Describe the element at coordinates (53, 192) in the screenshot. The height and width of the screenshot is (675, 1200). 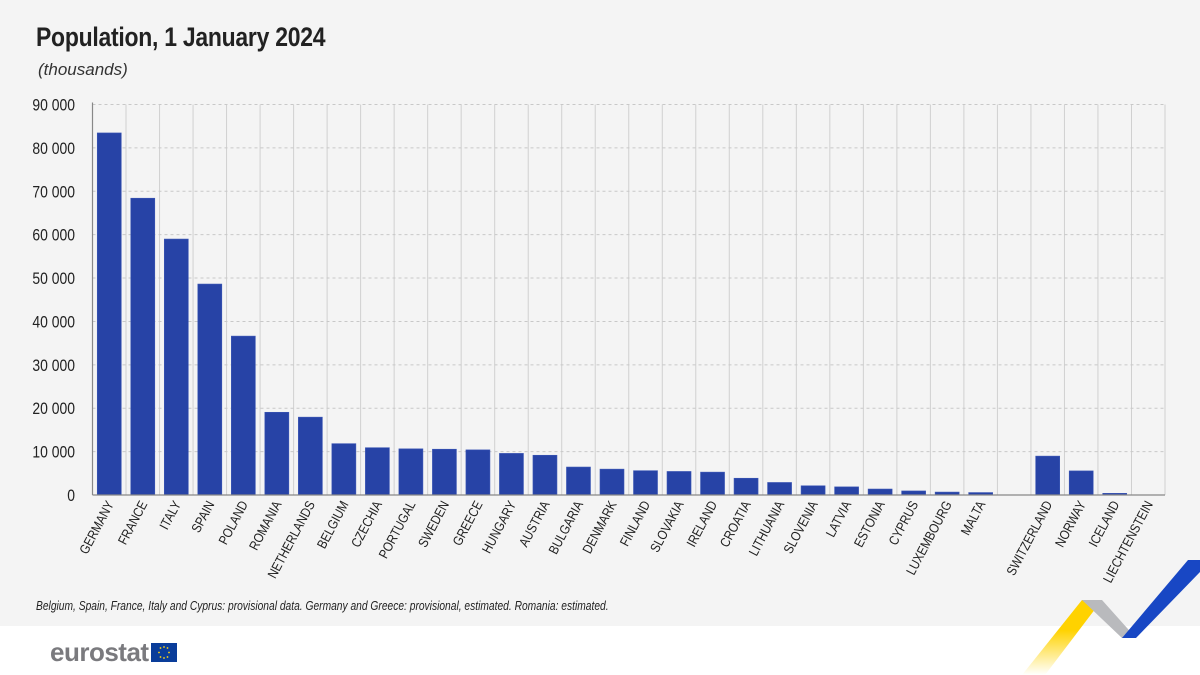
I see `y-tick-label: 70 000` at that location.